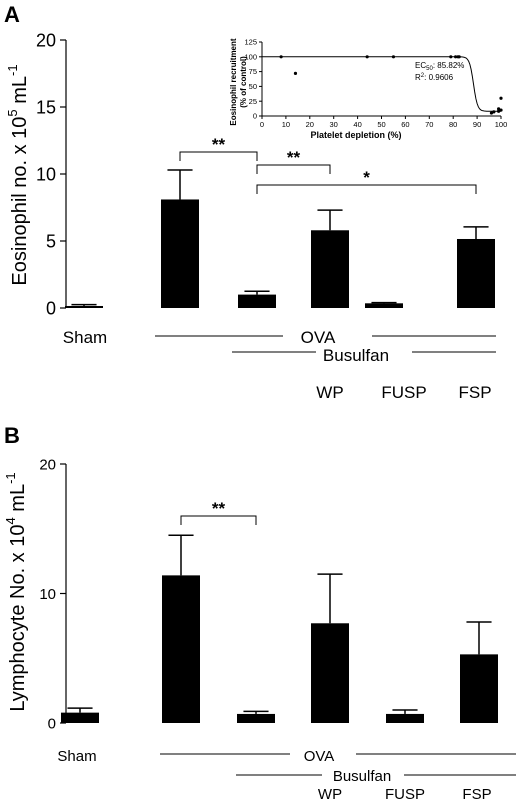  I want to click on inset-axes: 0 25 50 75 100 125 0 10 20 30 40 50 60 70 80 90 100, so click(375, 83).